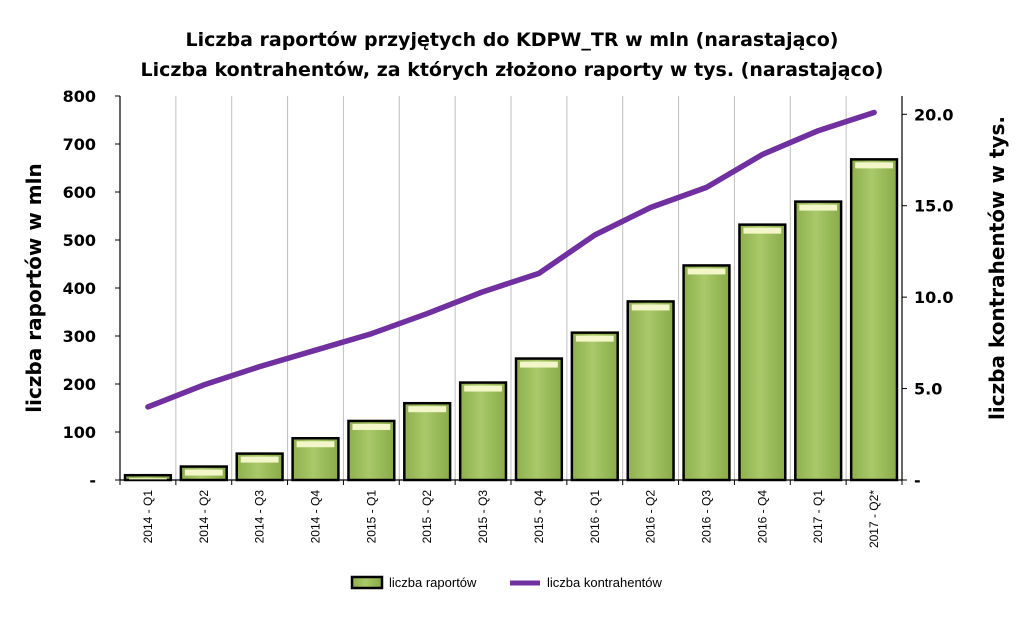 Image resolution: width=1024 pixels, height=631 pixels. Describe the element at coordinates (148, 517) in the screenshot. I see `x-tick-label: 2014 - Q1` at that location.